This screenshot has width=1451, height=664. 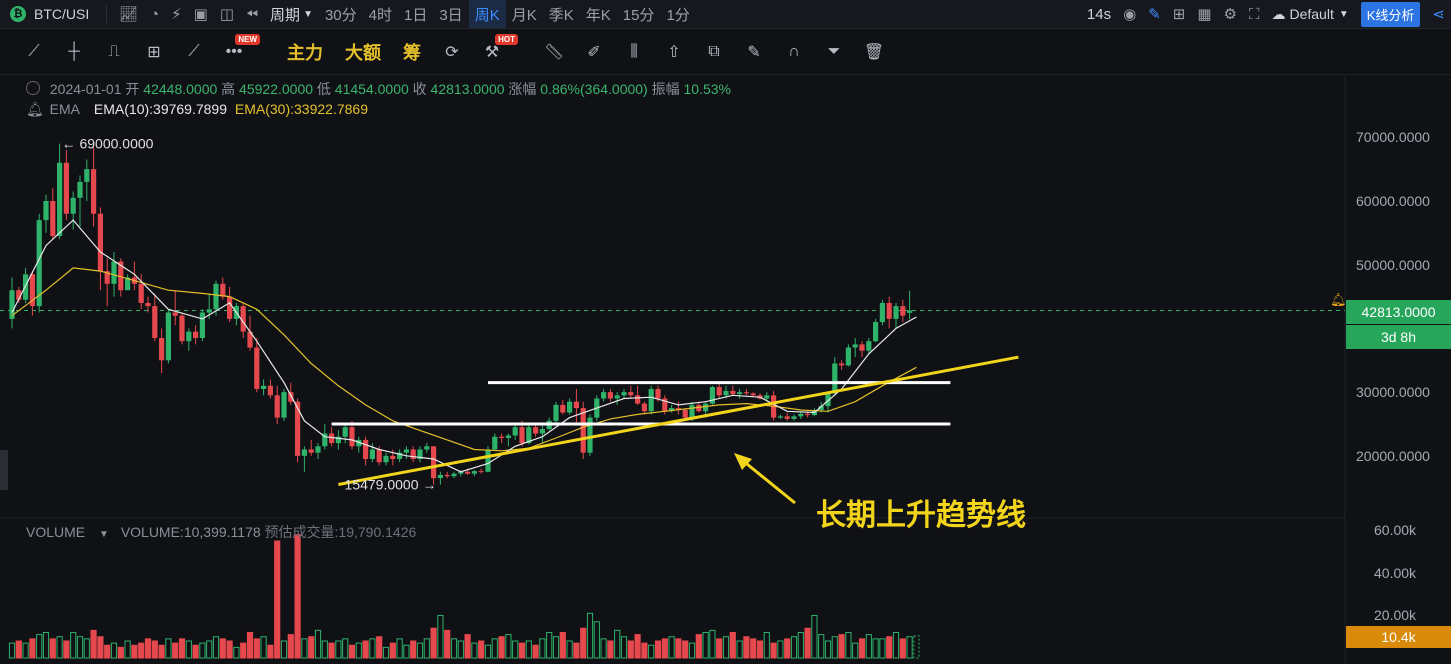 I want to click on calendar-icon: ▣, so click(x=200, y=14).